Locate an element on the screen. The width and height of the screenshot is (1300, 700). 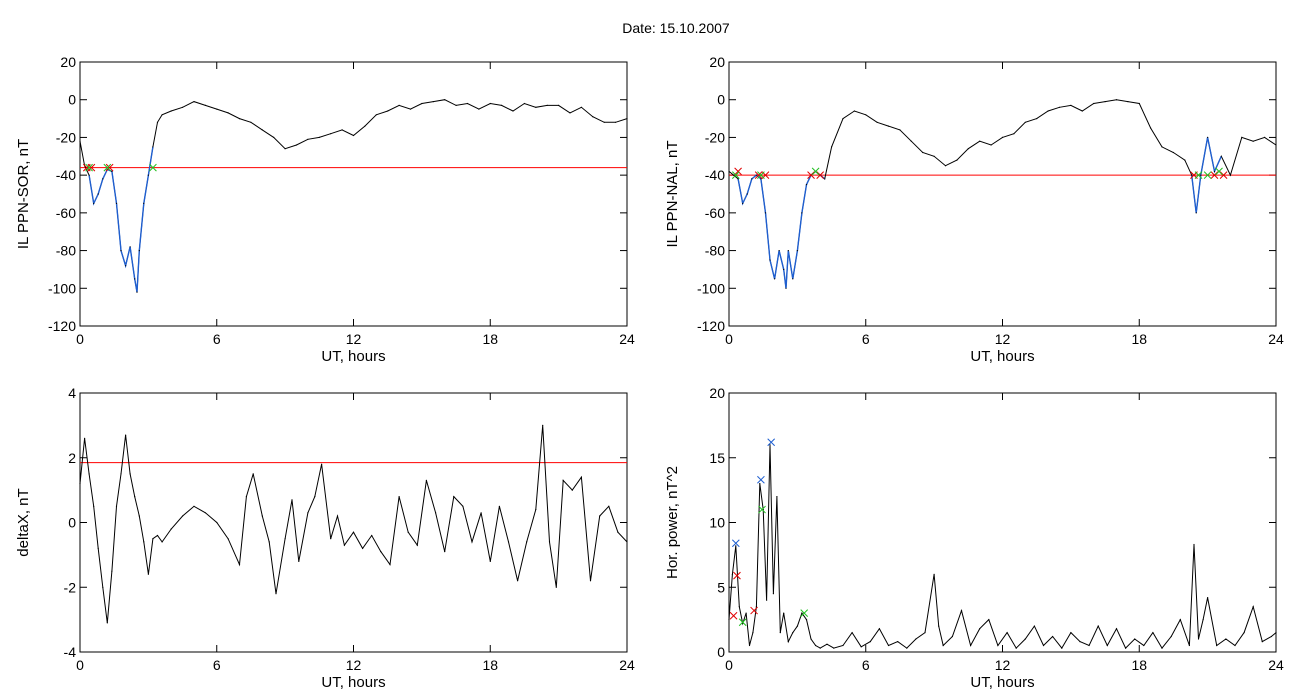
marker-red is located at coordinates (737, 575).